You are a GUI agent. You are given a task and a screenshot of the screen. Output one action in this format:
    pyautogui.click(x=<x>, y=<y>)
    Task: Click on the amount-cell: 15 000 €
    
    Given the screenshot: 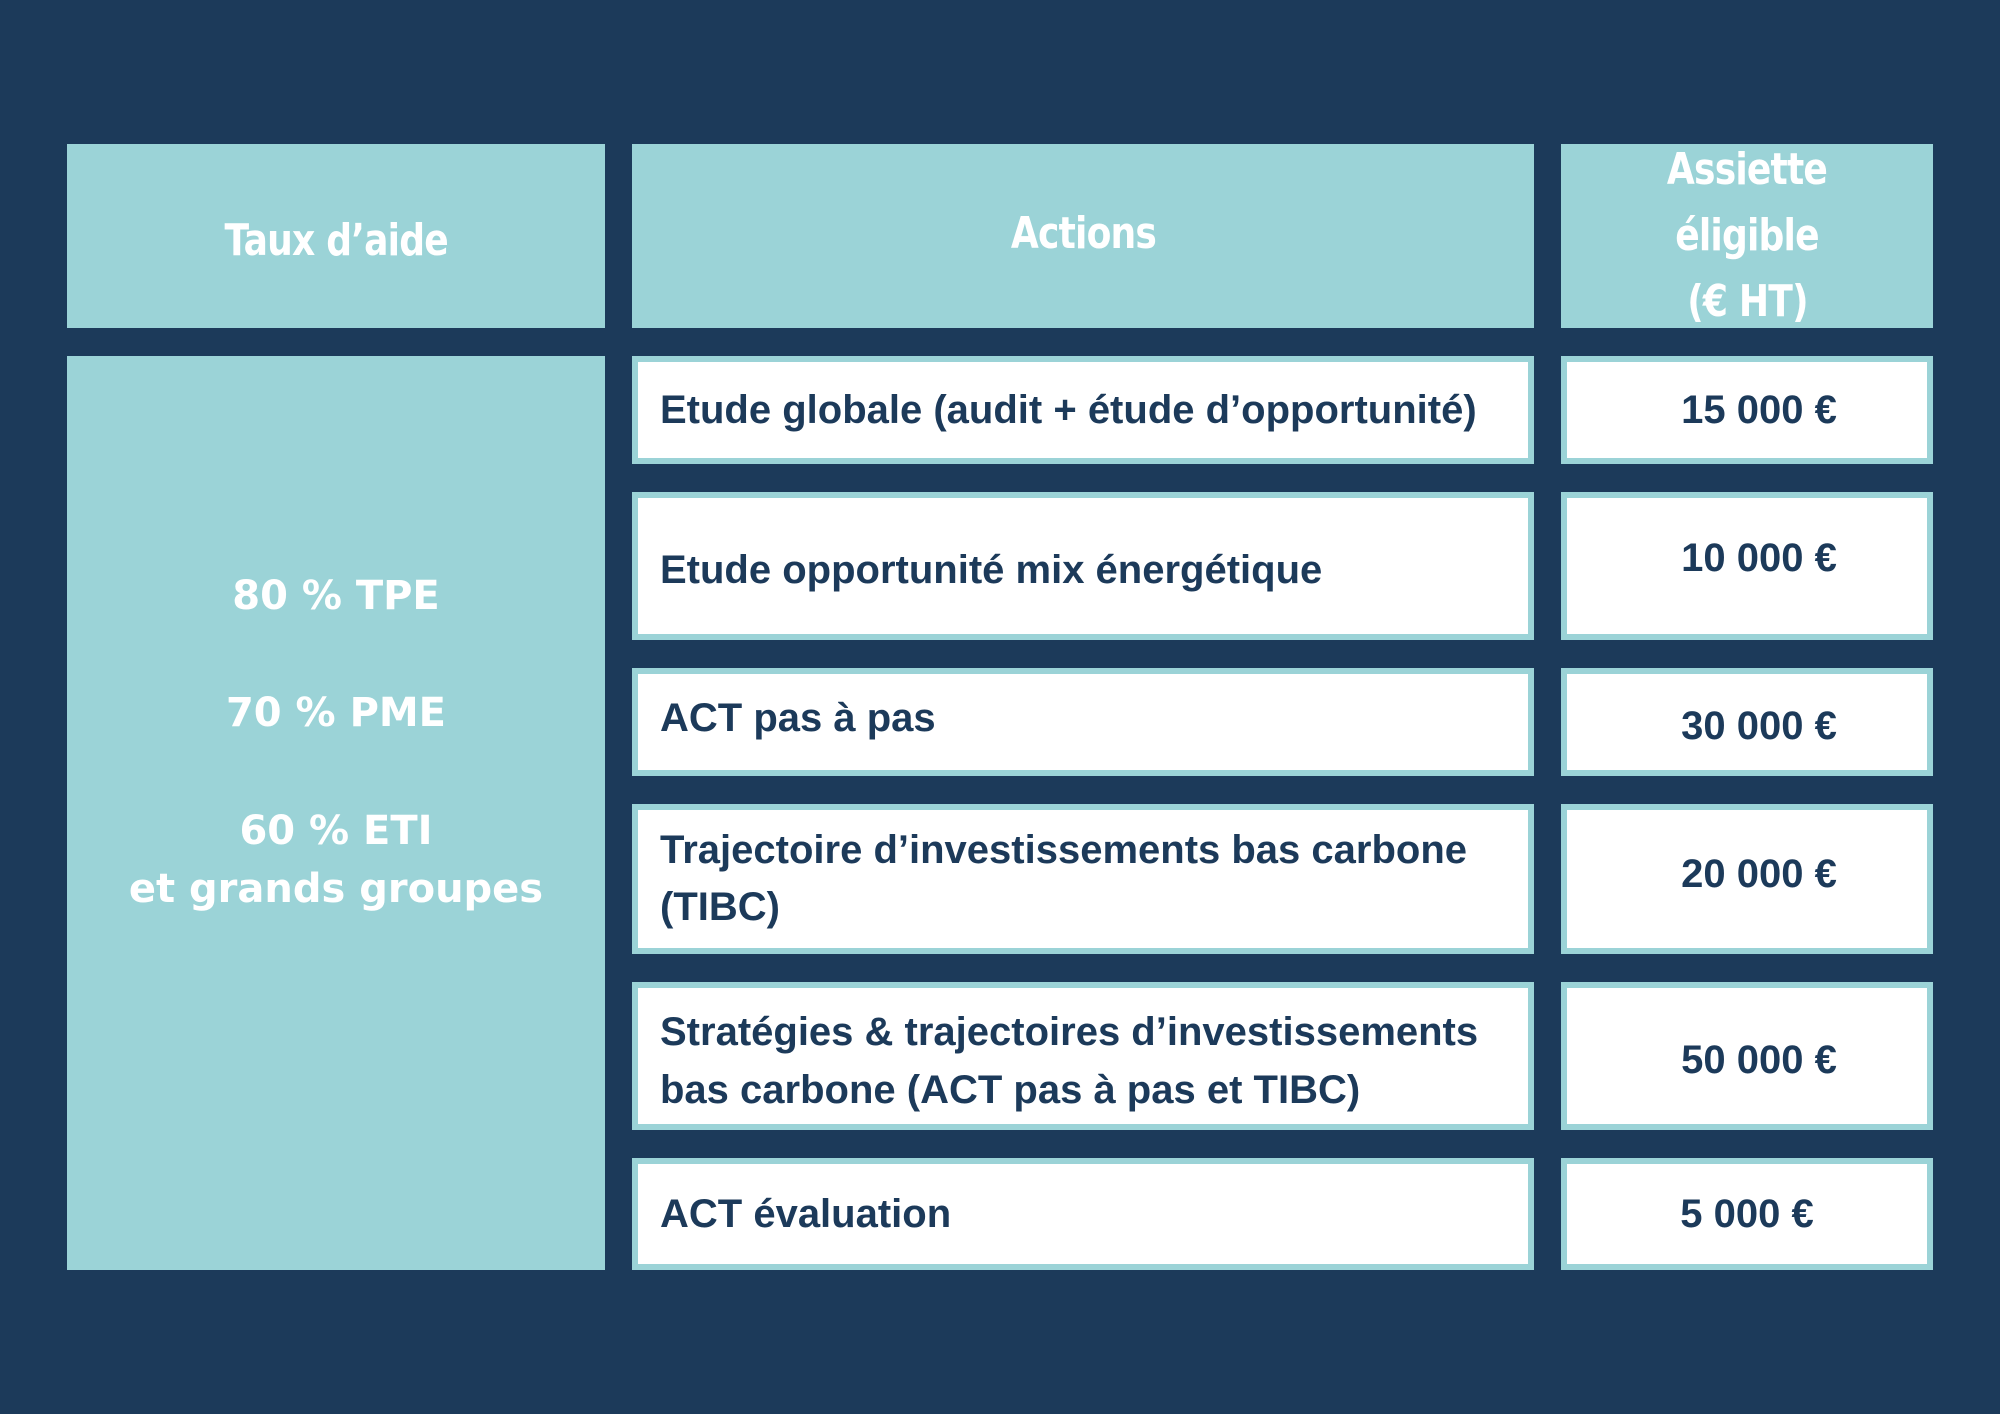 What is the action you would take?
    pyautogui.click(x=1747, y=410)
    